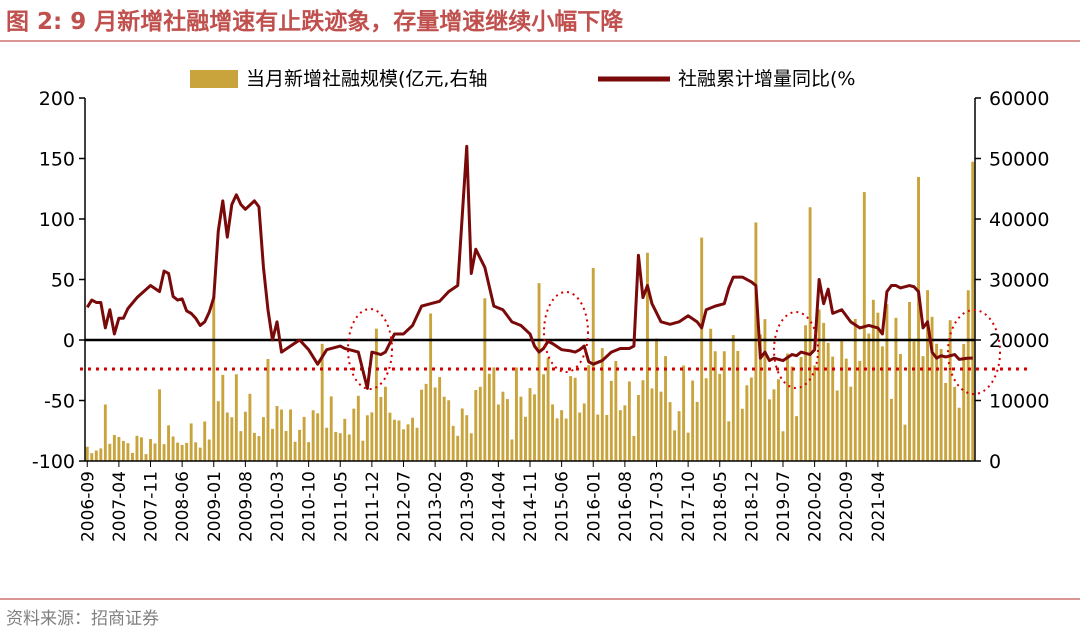  What do you see at coordinates (1019, 341) in the screenshot?
I see `right-tick-label: 20000` at bounding box center [1019, 341].